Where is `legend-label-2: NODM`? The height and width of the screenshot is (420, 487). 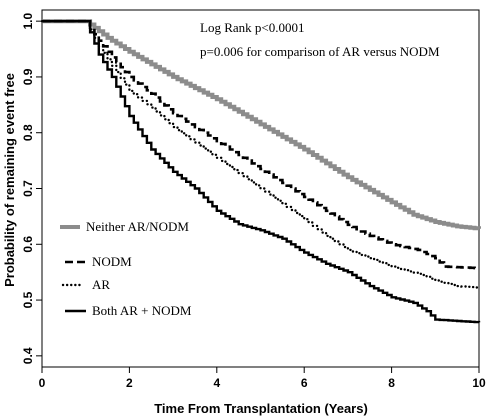
legend-label-2: NODM is located at coordinates (112, 261).